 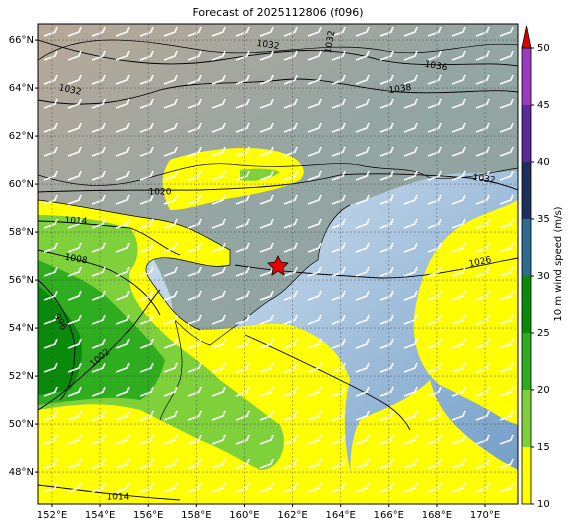 I want to click on colorbar-tick-label: 30, so click(x=543, y=276).